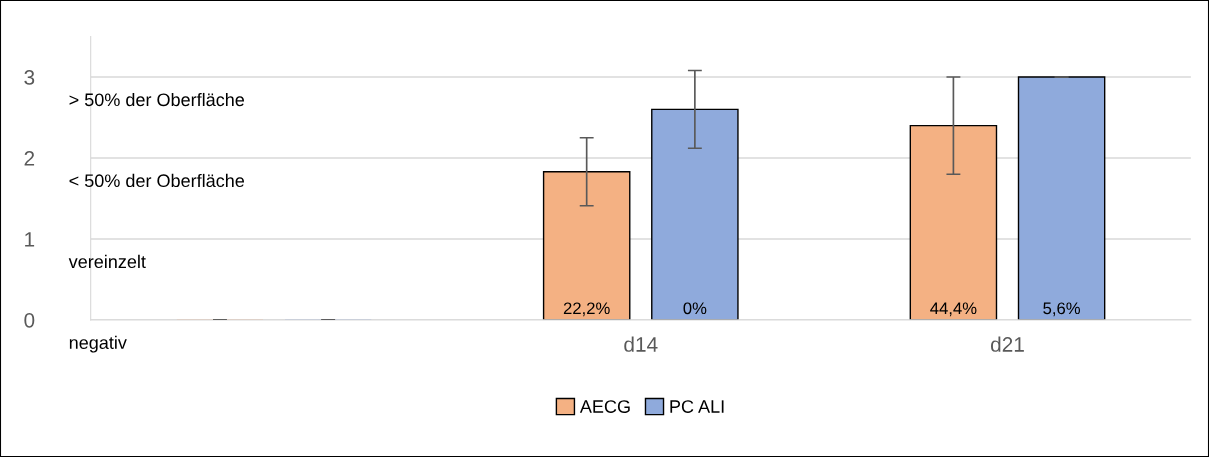 Image resolution: width=1209 pixels, height=457 pixels. Describe the element at coordinates (586, 309) in the screenshot. I see `annotation: 22,2%` at that location.